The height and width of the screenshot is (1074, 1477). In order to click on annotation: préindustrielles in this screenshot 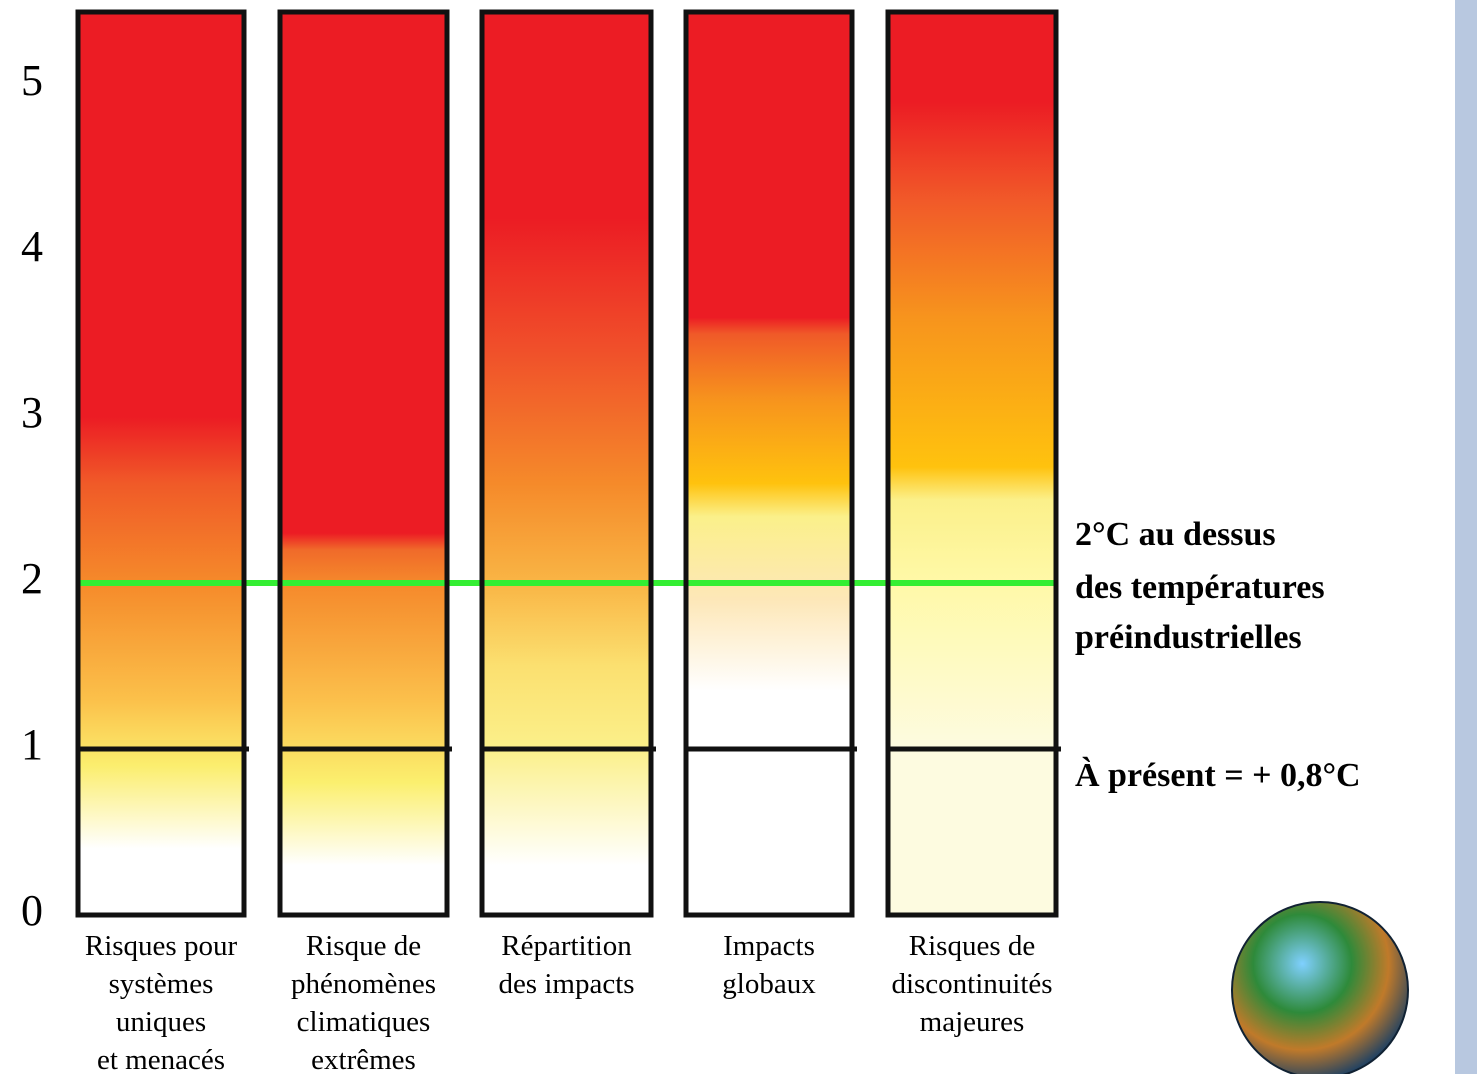, I will do `click(1188, 637)`.